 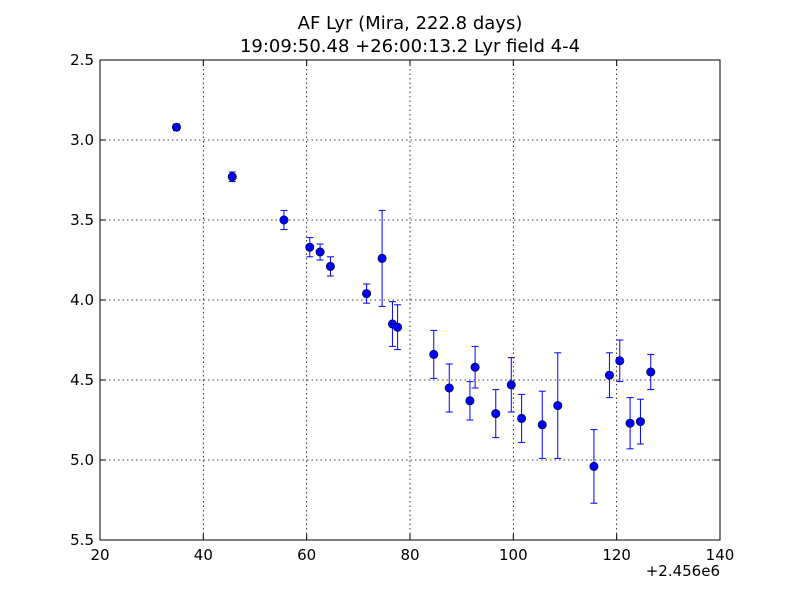 I want to click on x-tick-label: 80, so click(x=409, y=555).